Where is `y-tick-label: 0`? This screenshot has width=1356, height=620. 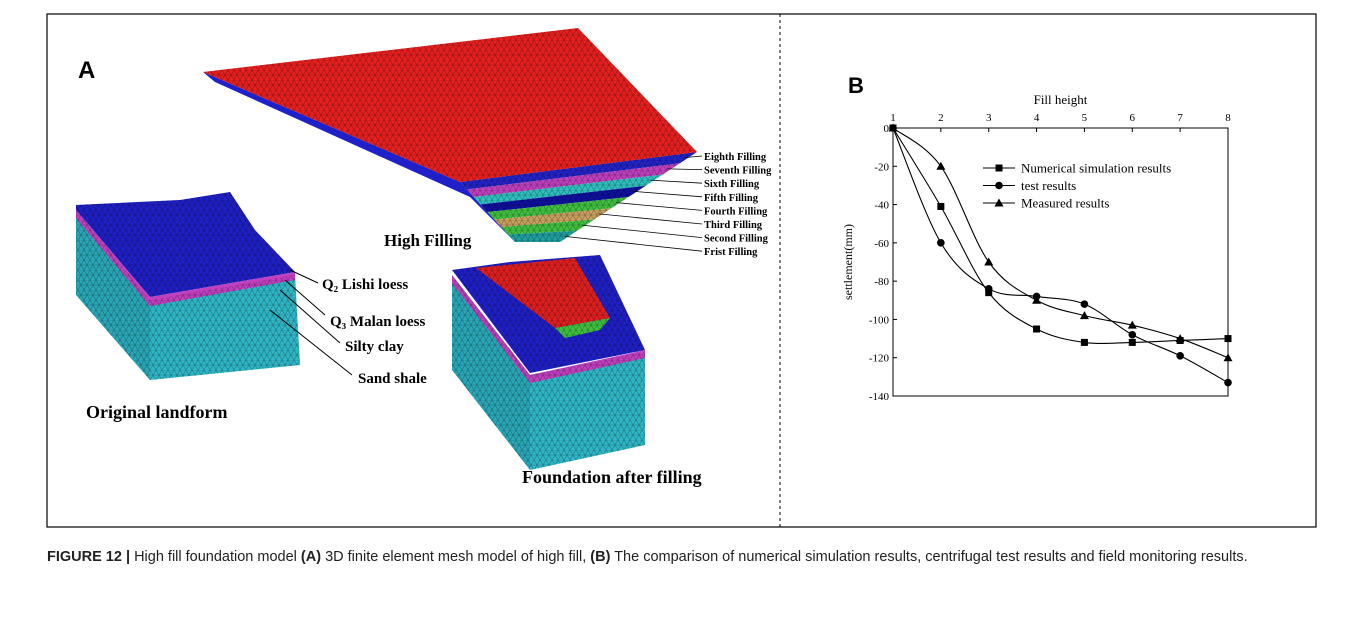
y-tick-label: 0 is located at coordinates (887, 129).